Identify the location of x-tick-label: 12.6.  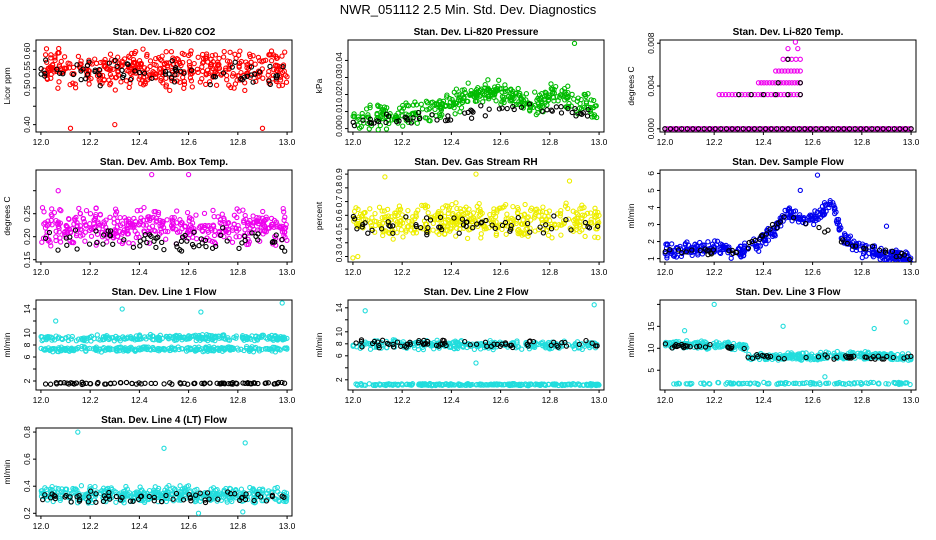
(188, 142).